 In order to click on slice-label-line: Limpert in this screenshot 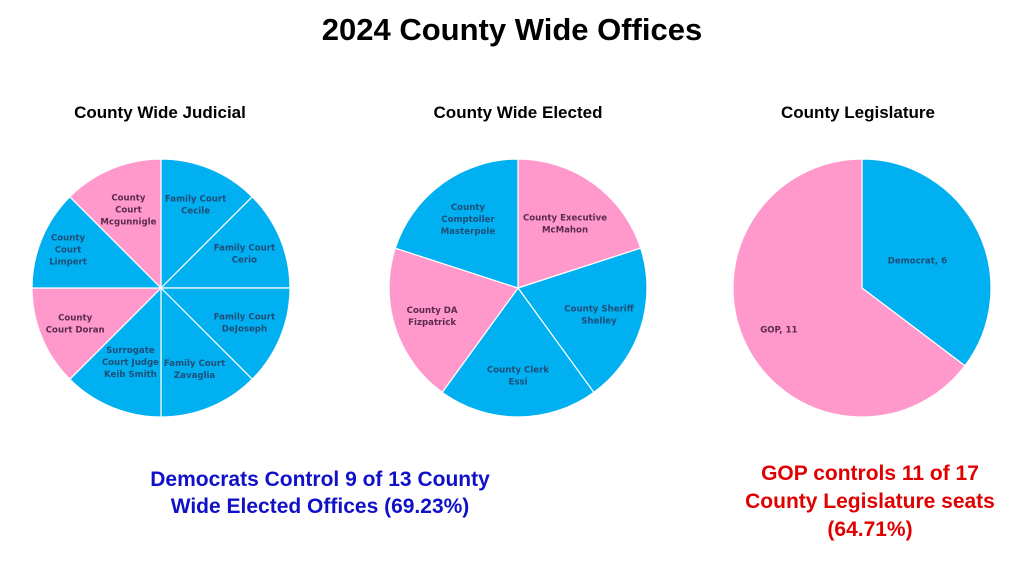, I will do `click(68, 262)`.